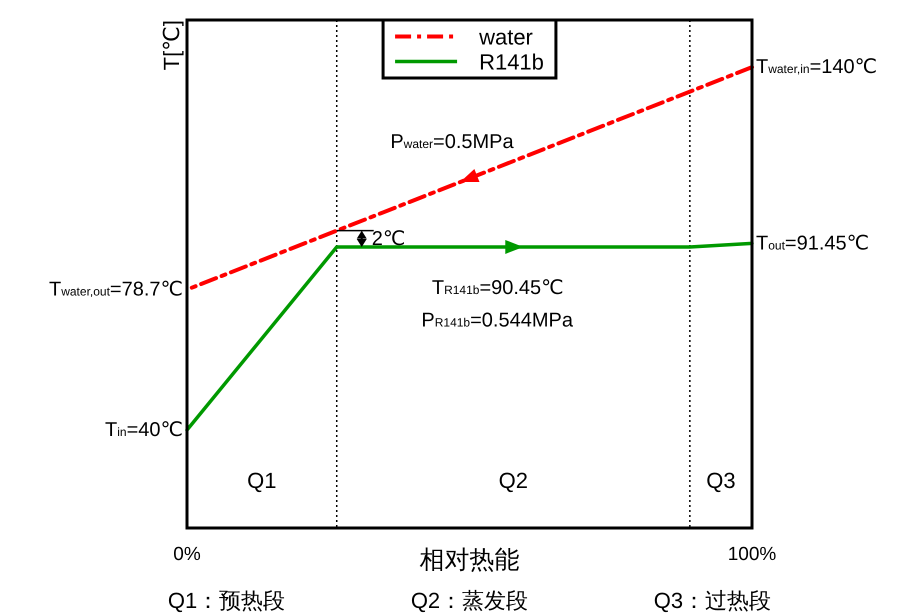 The width and height of the screenshot is (907, 616). Describe the element at coordinates (813, 243) in the screenshot. I see `data-label: Tout=91.45℃` at that location.